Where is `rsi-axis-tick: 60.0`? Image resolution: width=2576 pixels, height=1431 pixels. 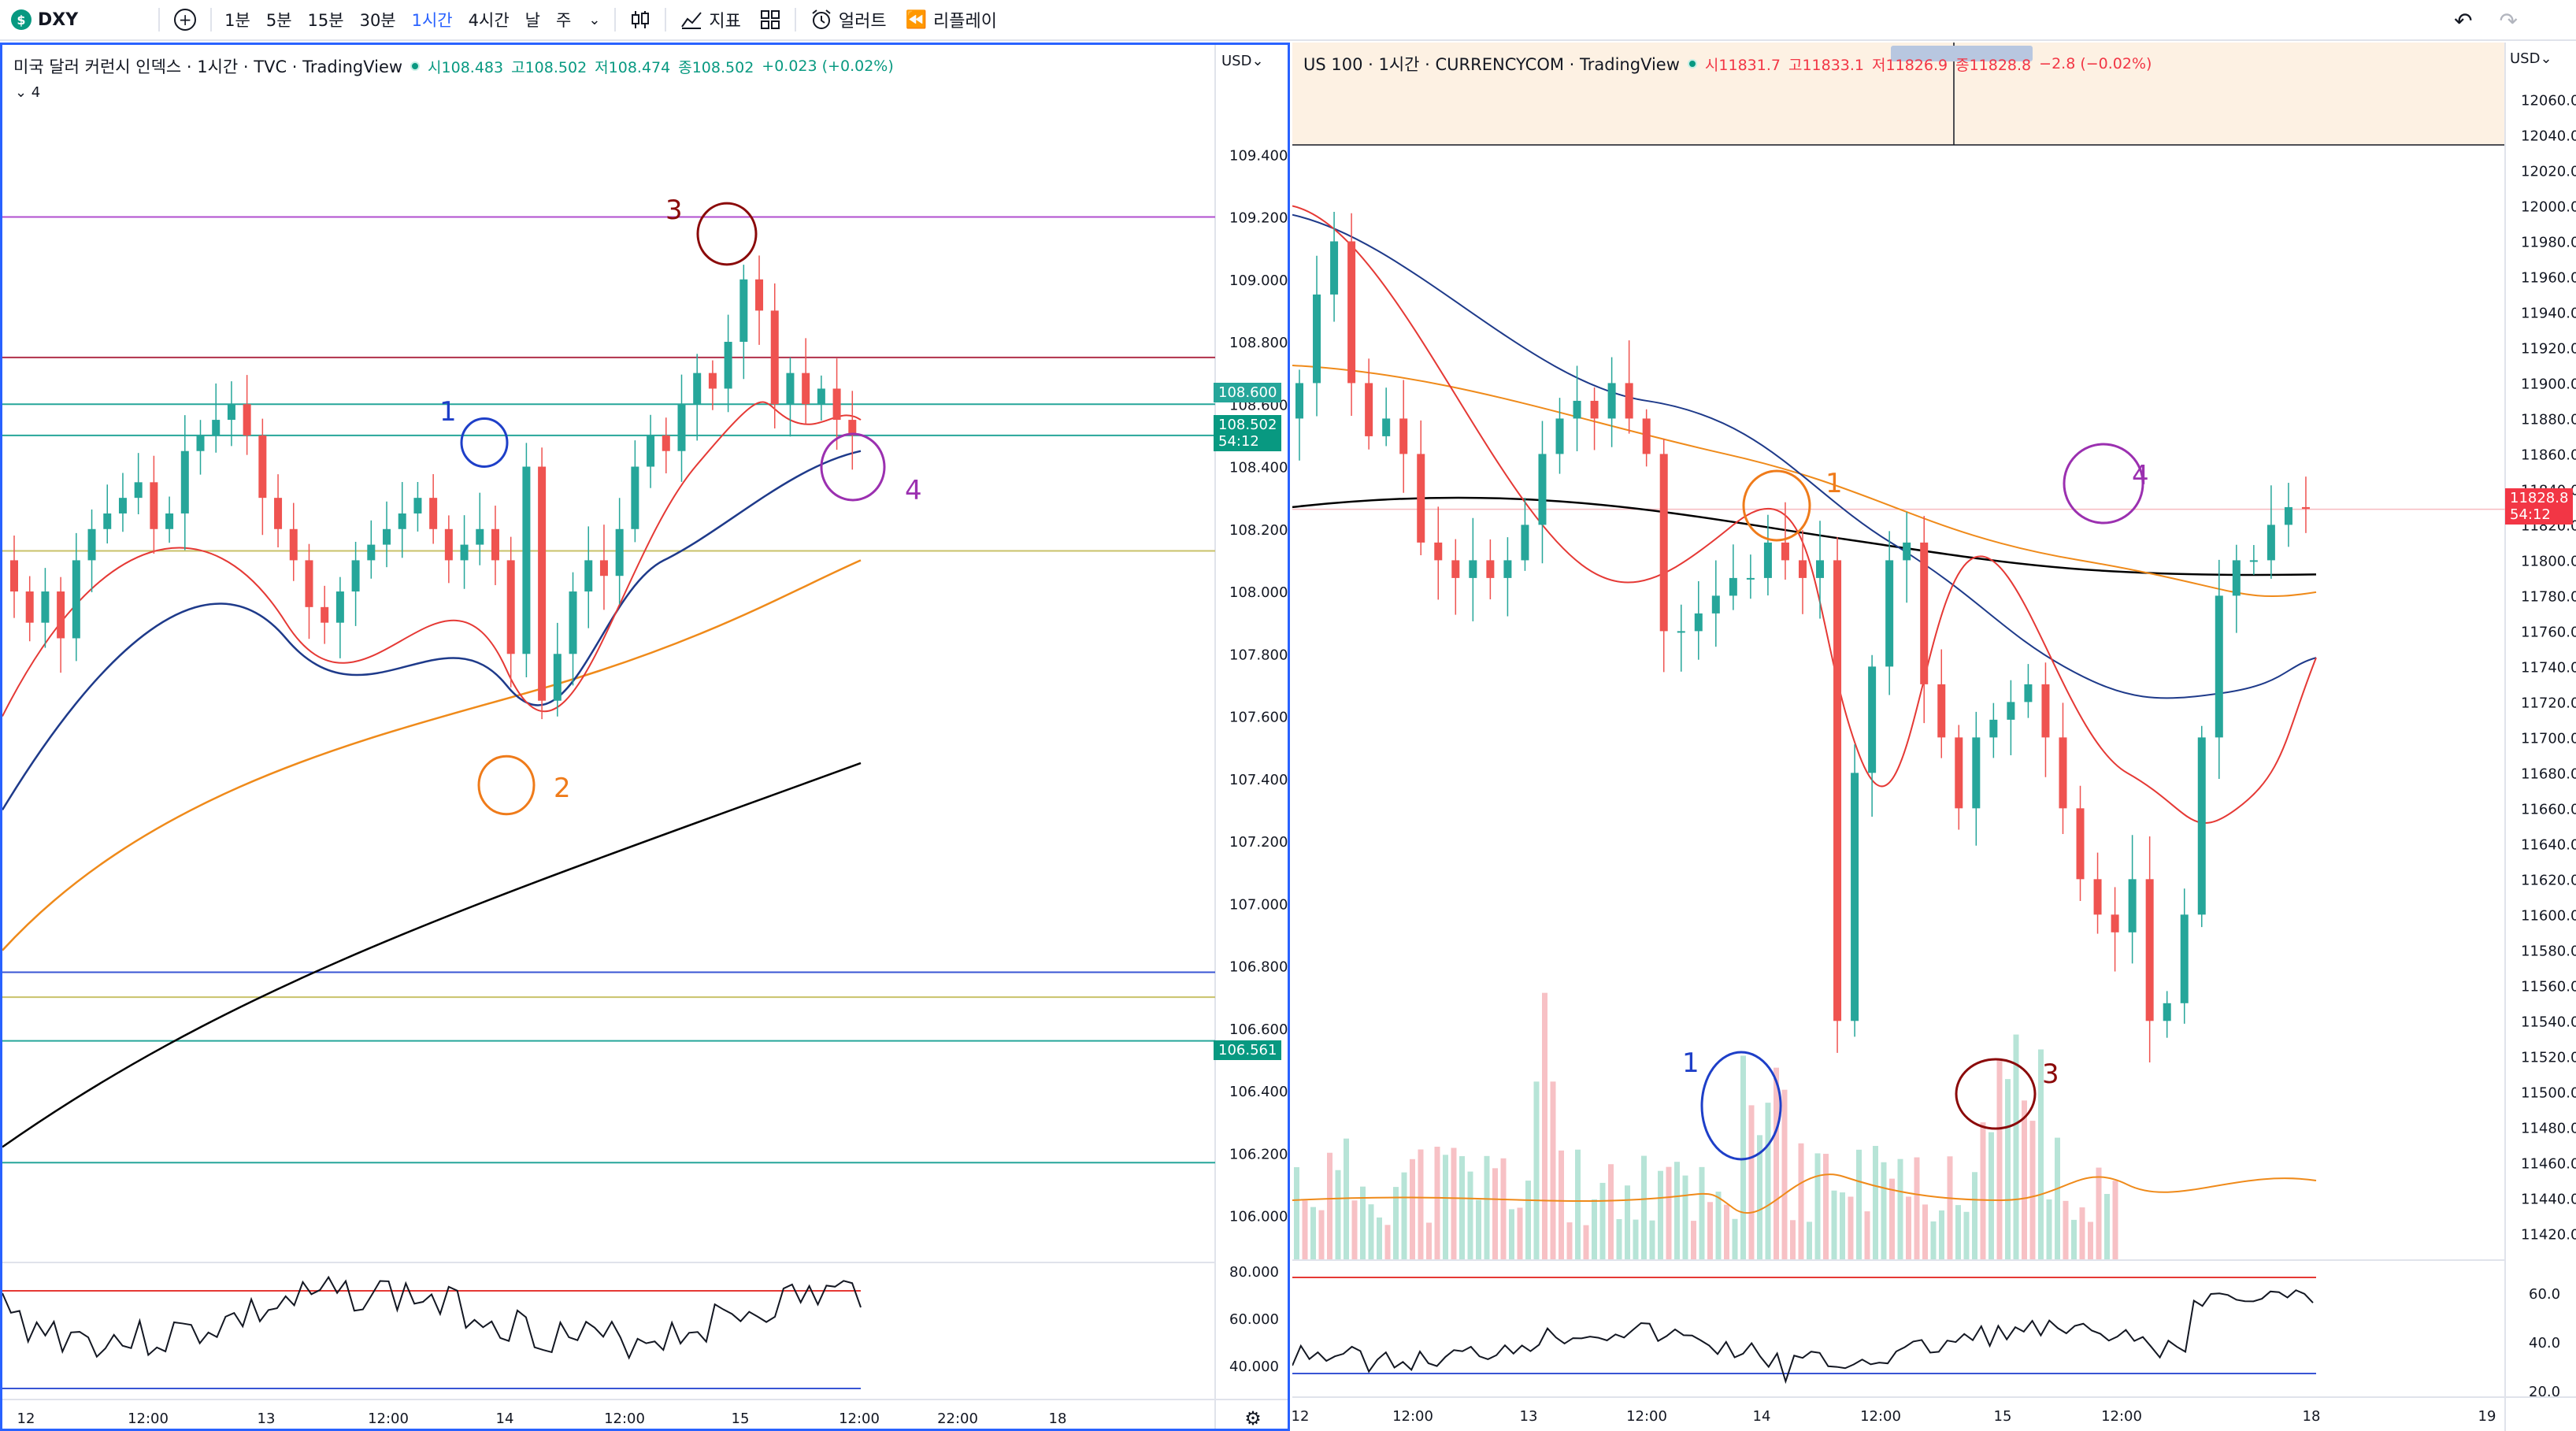 rsi-axis-tick: 60.0 is located at coordinates (2544, 1294).